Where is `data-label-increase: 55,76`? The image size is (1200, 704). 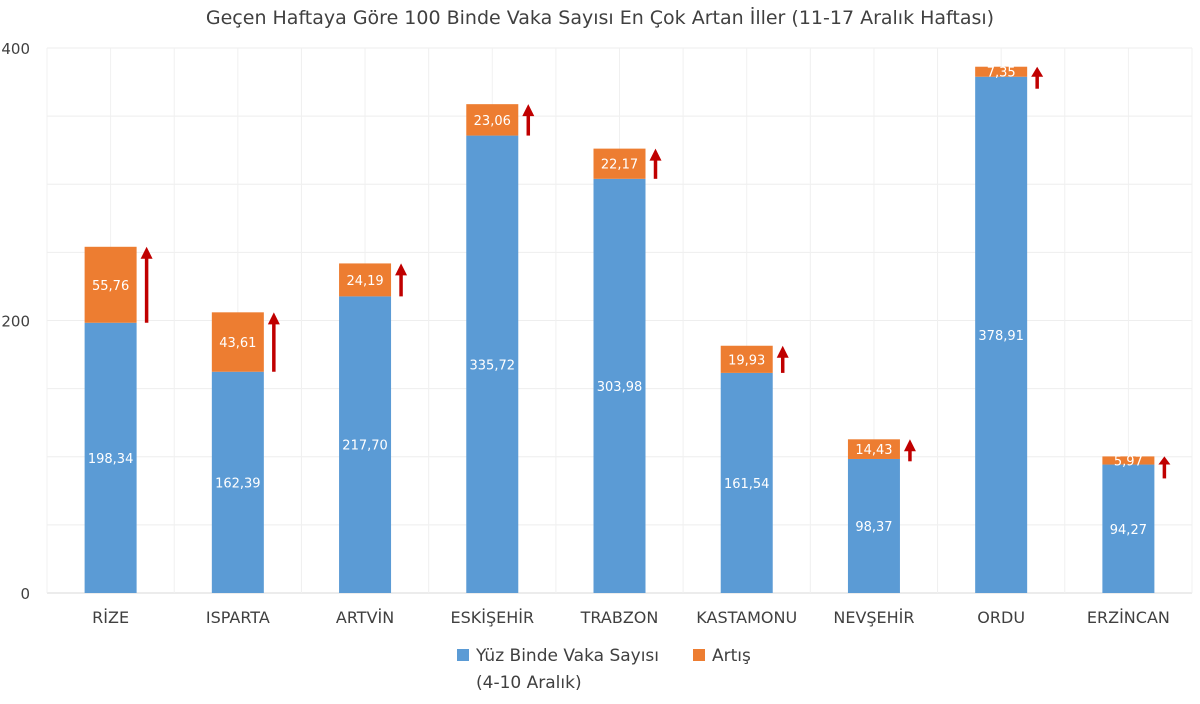
data-label-increase: 55,76 is located at coordinates (110, 286).